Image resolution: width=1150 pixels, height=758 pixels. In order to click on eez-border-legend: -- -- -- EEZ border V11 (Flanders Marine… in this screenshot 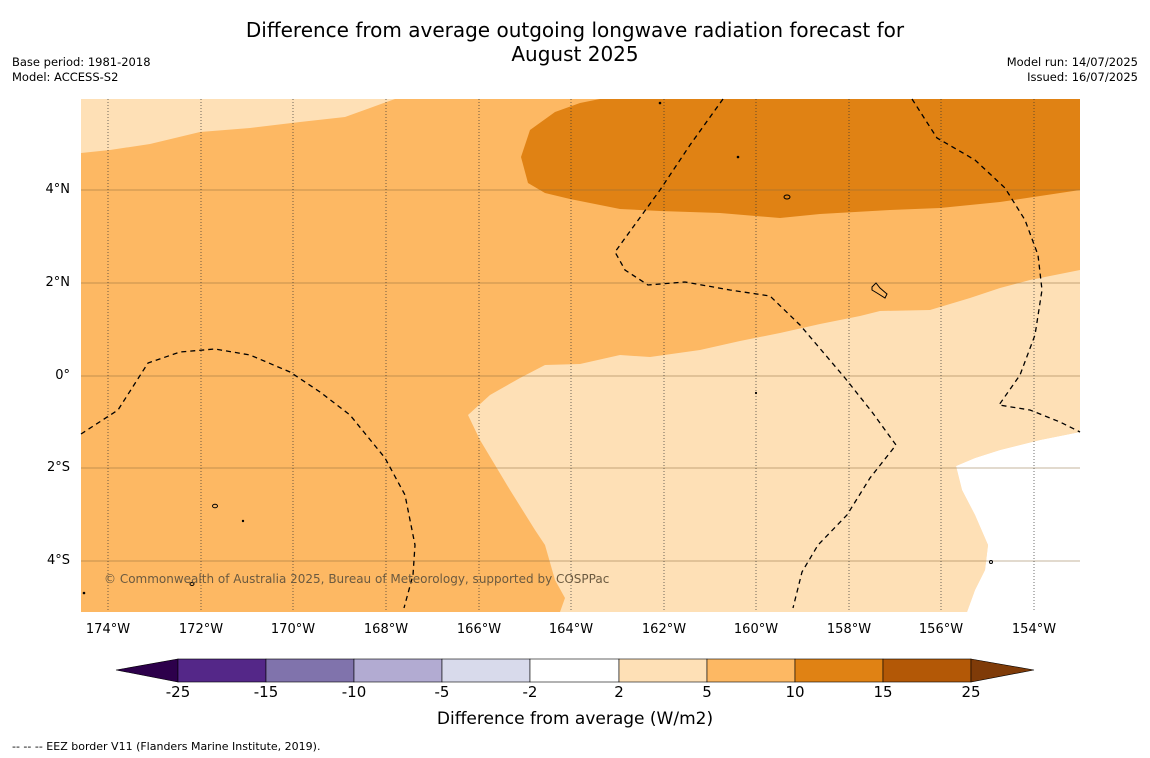, I will do `click(166, 746)`.